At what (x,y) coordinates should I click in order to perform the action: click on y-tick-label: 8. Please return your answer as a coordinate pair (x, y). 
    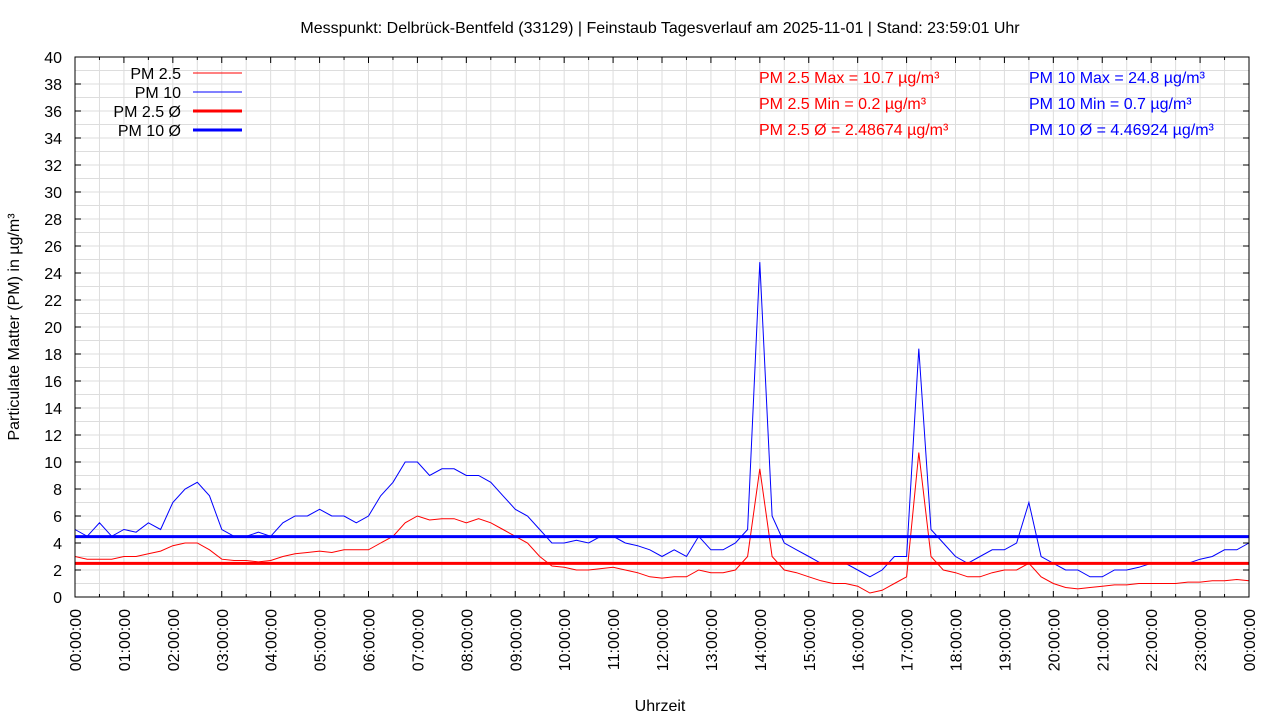
    Looking at the image, I should click on (57, 490).